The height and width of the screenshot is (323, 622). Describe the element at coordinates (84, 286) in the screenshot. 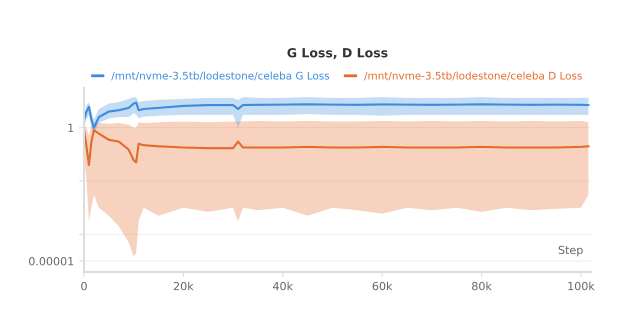

I see `x-tick-label: 0` at that location.